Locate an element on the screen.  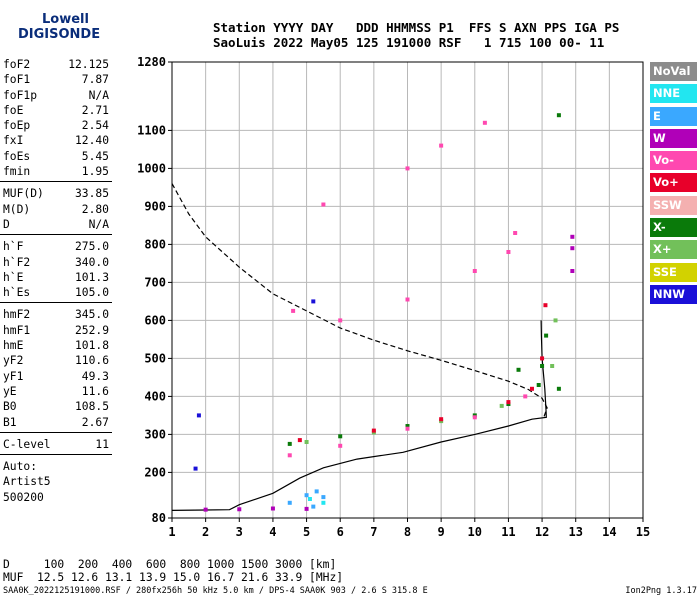
param-label: h`E is located at coordinates (13, 277).